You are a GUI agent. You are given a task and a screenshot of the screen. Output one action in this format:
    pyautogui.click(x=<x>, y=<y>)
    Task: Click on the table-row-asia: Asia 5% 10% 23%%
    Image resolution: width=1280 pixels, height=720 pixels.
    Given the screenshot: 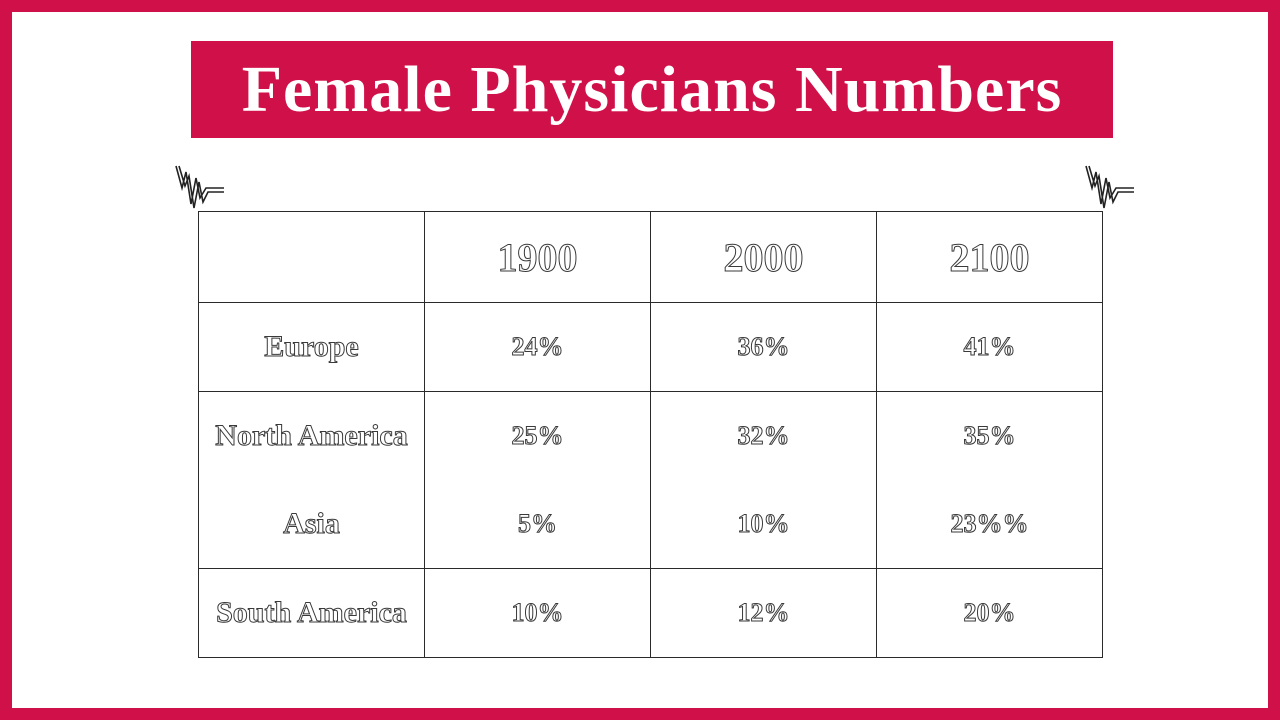 What is the action you would take?
    pyautogui.click(x=650, y=524)
    